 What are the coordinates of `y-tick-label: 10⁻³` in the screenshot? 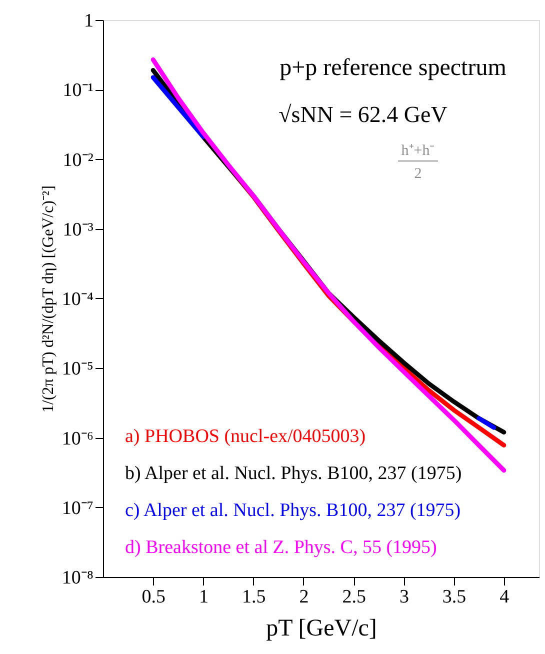 It's located at (78, 229).